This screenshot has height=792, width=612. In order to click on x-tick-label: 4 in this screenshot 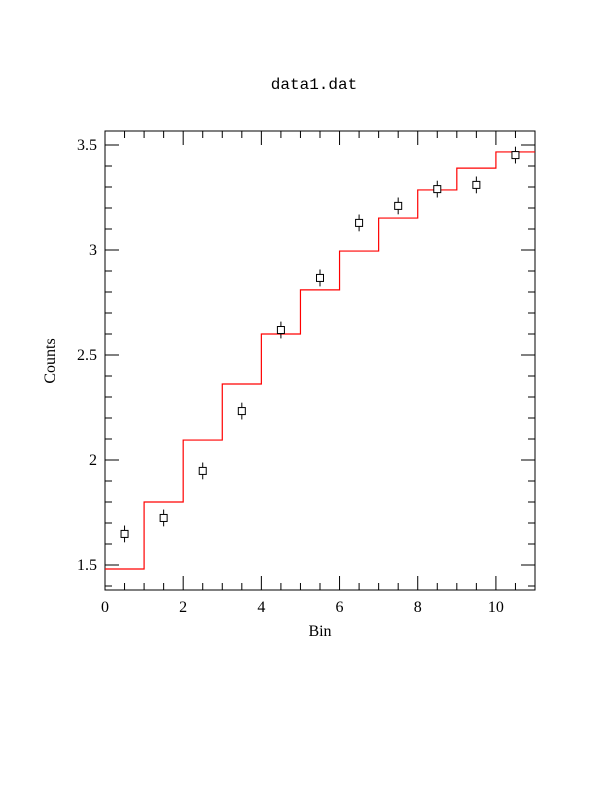, I will do `click(261, 607)`.